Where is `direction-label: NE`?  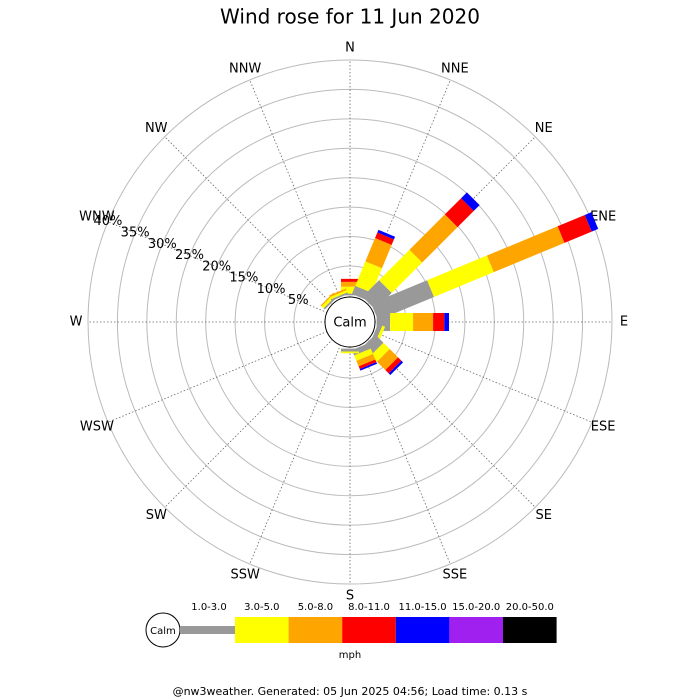
direction-label: NE is located at coordinates (544, 128).